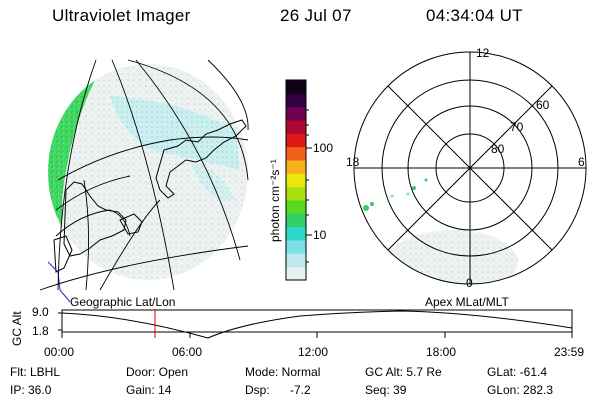  What do you see at coordinates (498, 149) in the screenshot?
I see `lat-label-80: 80` at bounding box center [498, 149].